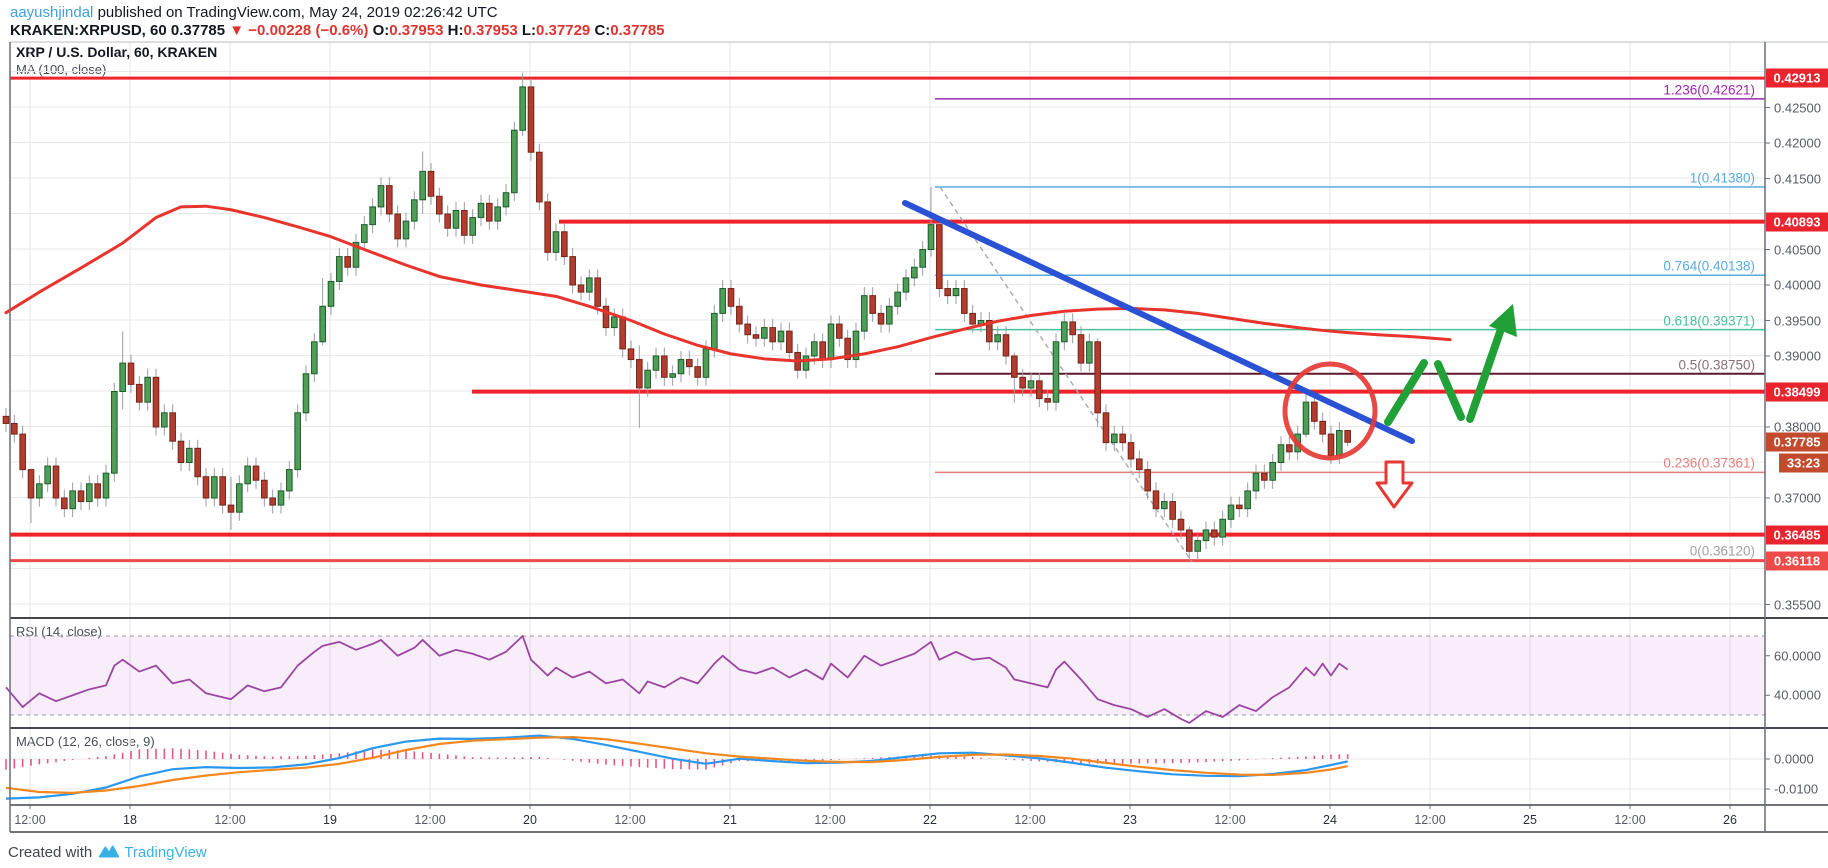 The height and width of the screenshot is (868, 1828). I want to click on price-axis-badge: 0.36485, so click(1797, 535).